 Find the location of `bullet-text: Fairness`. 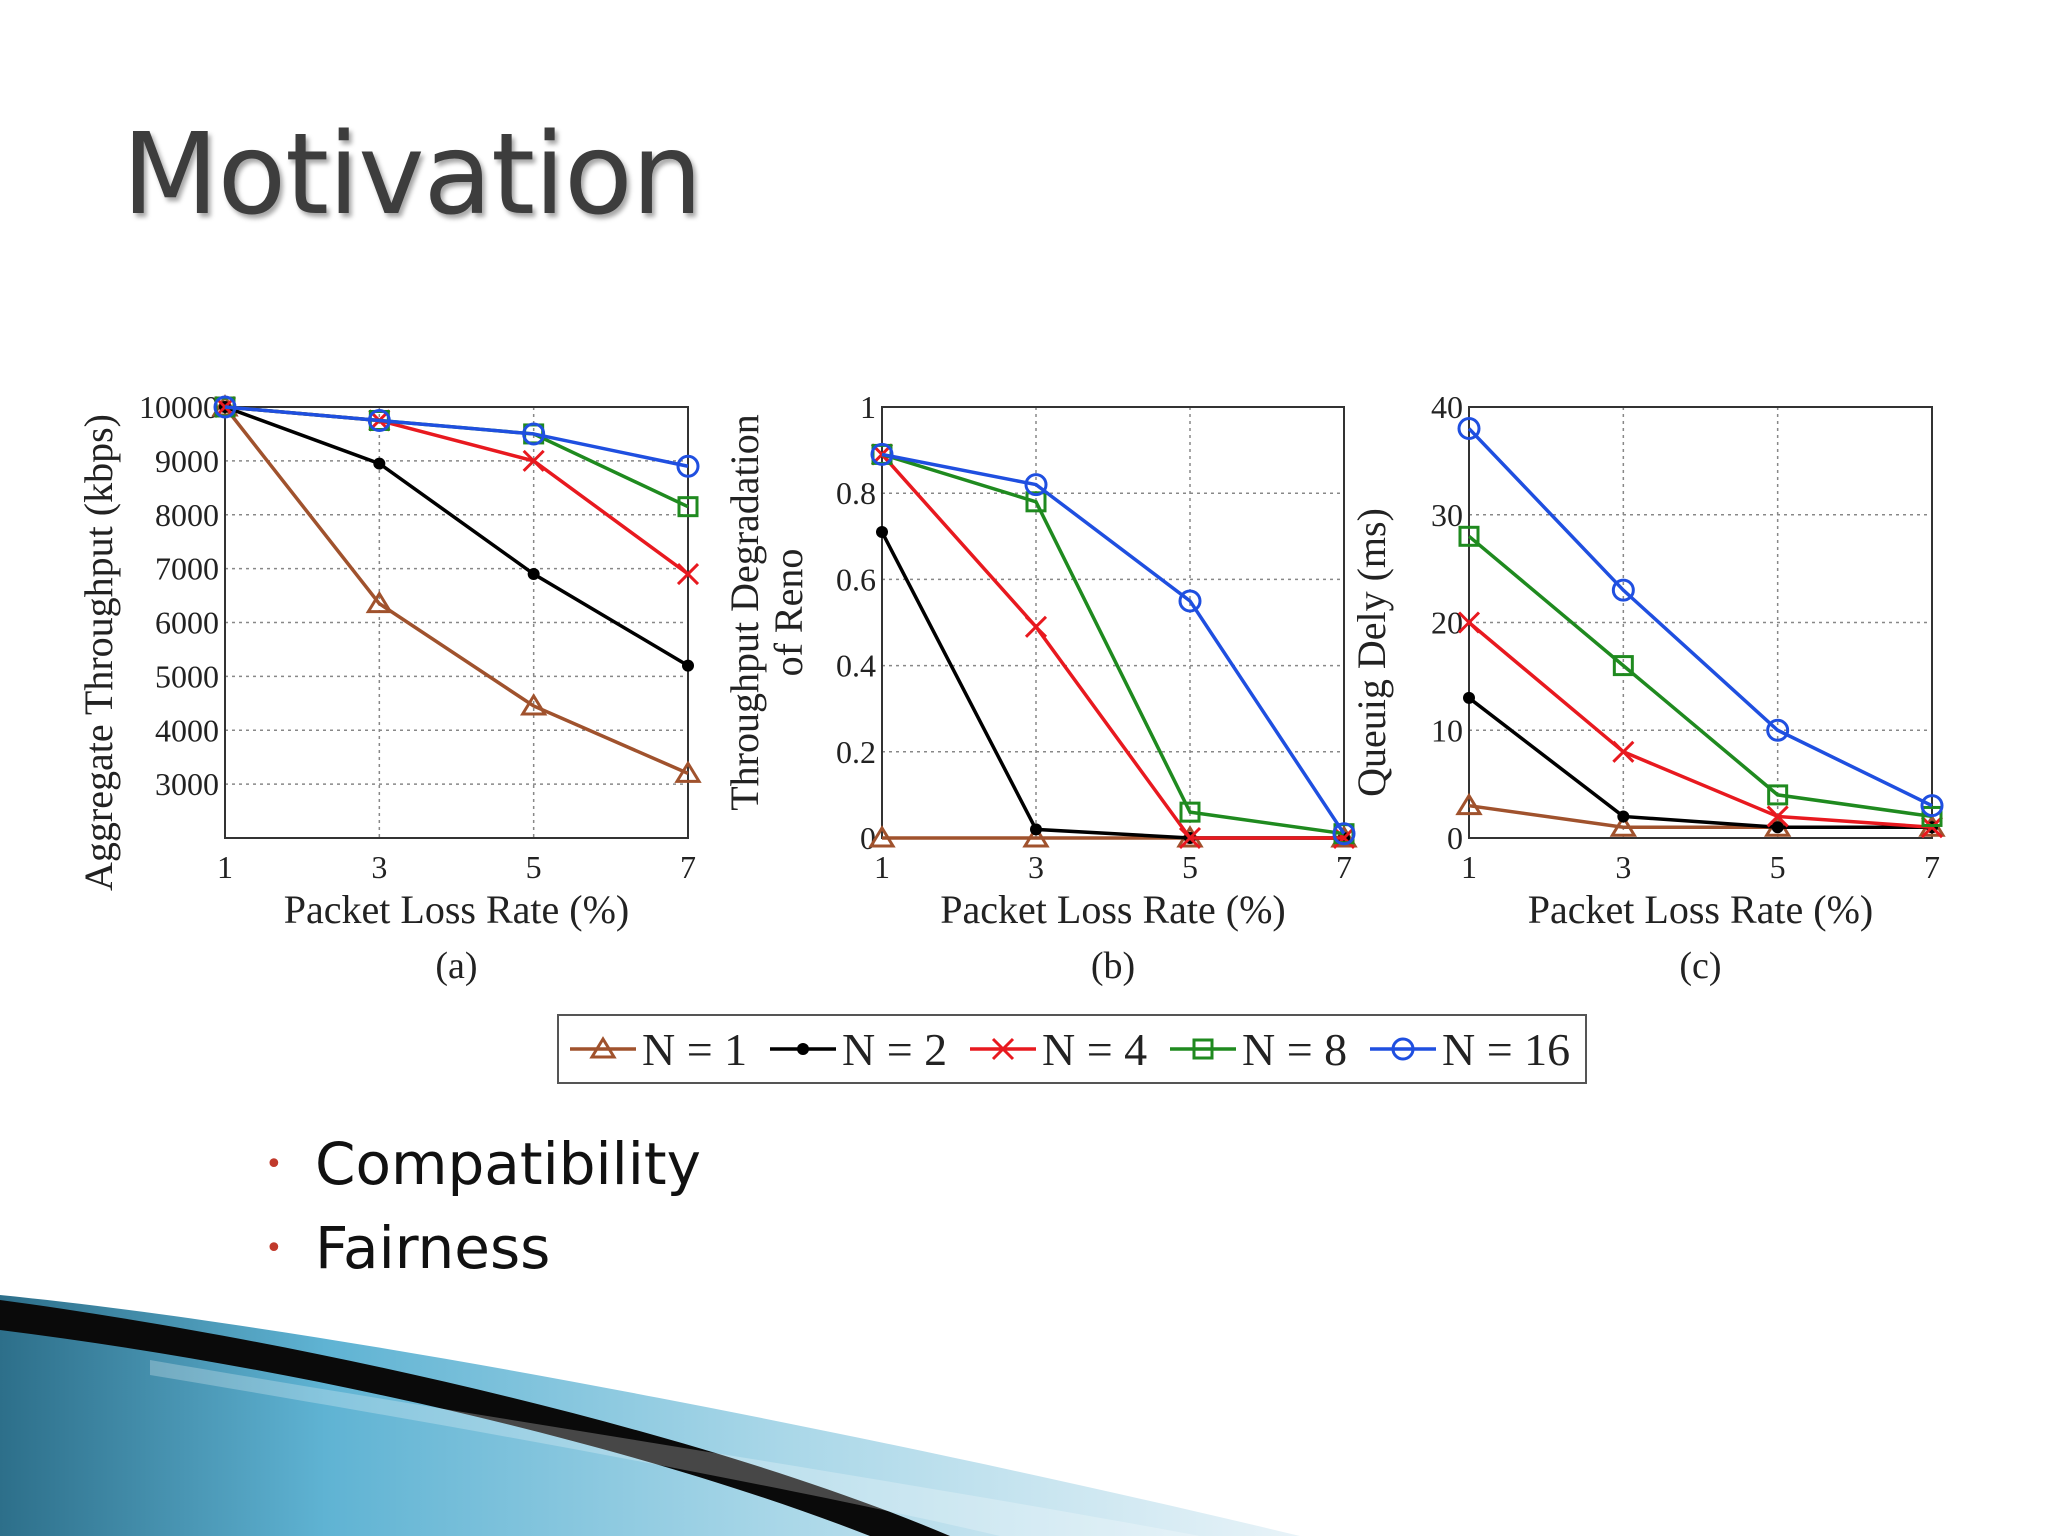

bullet-text: Fairness is located at coordinates (433, 1248).